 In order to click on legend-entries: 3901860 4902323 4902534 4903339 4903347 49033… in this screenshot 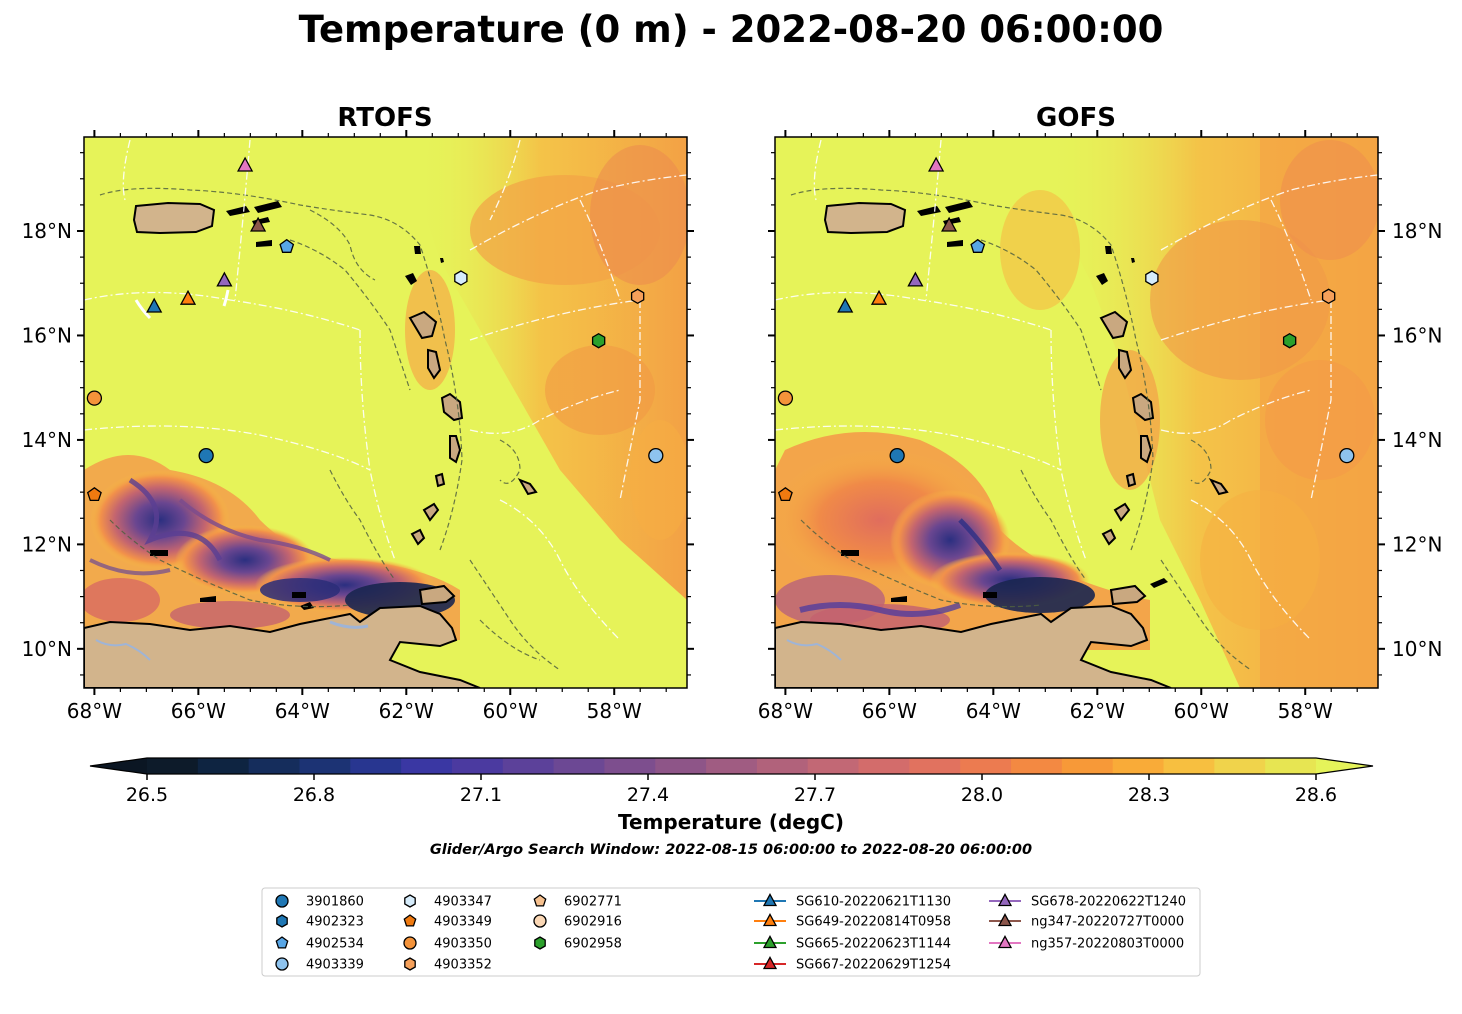, I will do `click(730, 933)`.